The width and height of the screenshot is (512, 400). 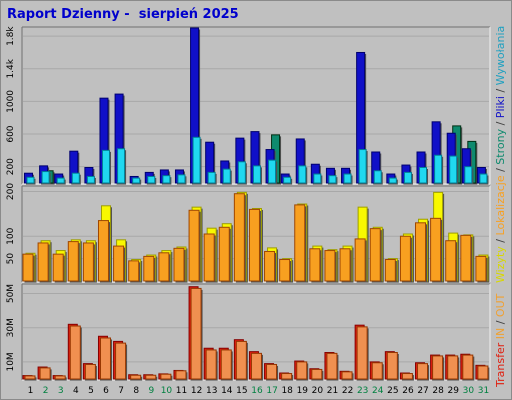 I want to click on day-label-28: 28, so click(x=438, y=391).